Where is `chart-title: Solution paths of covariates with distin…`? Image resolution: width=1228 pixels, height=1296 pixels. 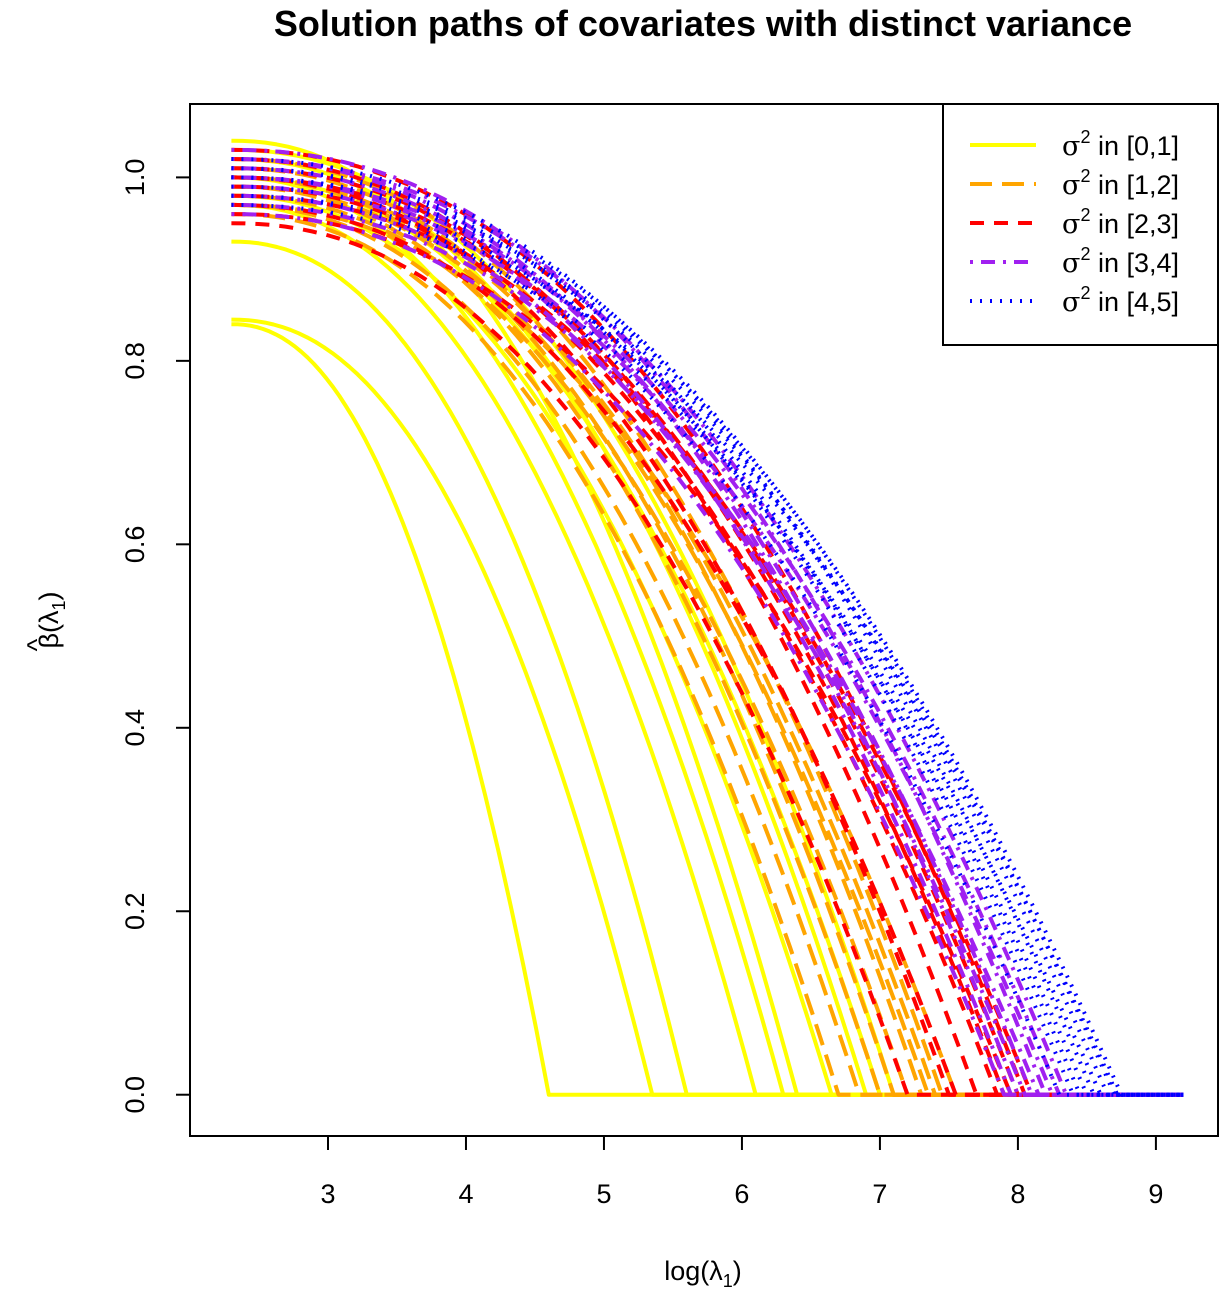
chart-title: Solution paths of covariates with distin… is located at coordinates (703, 23).